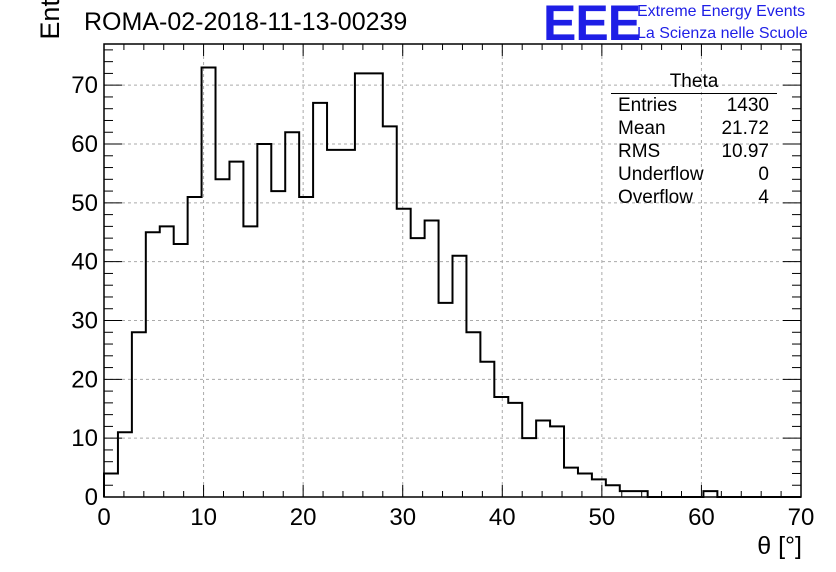 This screenshot has width=836, height=572. What do you see at coordinates (84, 85) in the screenshot?
I see `y-tick-label: 70` at bounding box center [84, 85].